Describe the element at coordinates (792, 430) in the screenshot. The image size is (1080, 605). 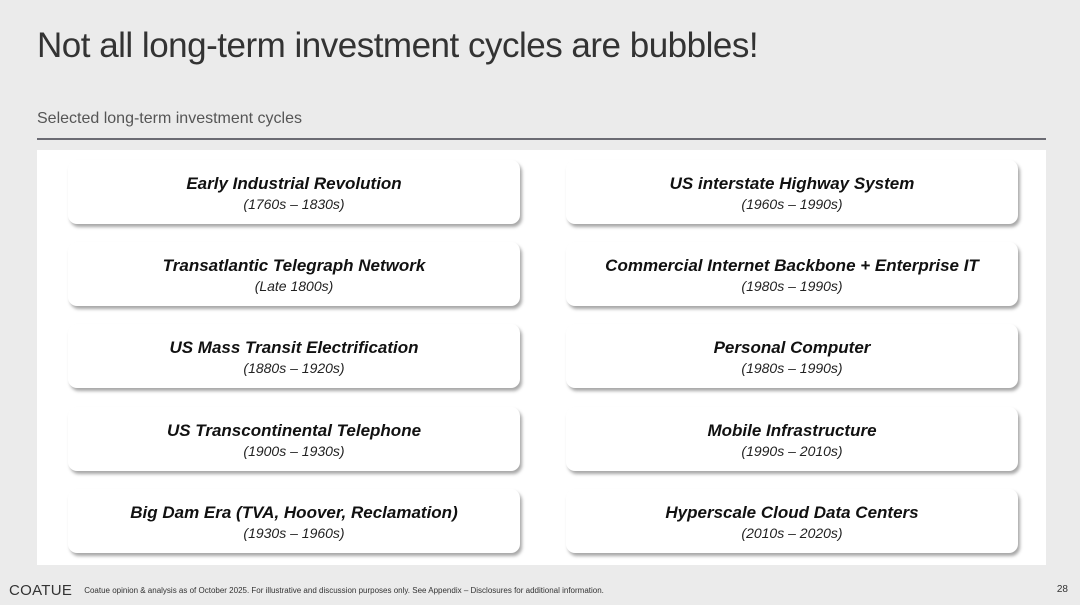
I see `cycle-name: Mobile Infrastructure` at that location.